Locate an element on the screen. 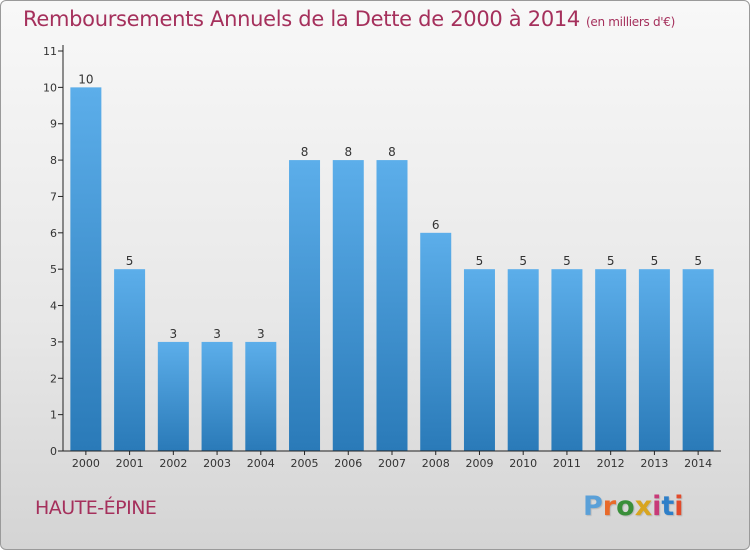 This screenshot has width=750, height=550. y-tick-label: 11 is located at coordinates (50, 51).